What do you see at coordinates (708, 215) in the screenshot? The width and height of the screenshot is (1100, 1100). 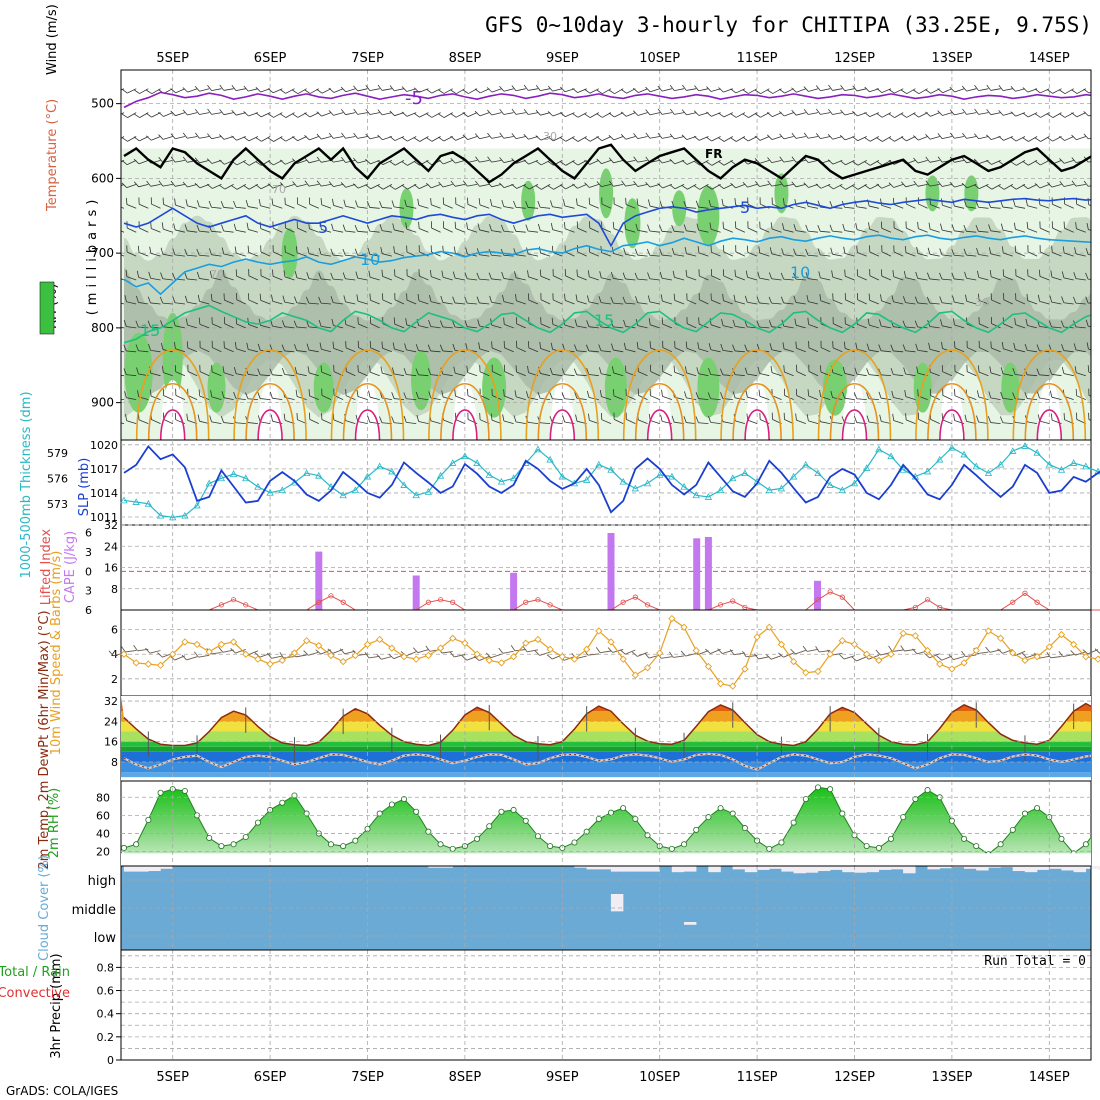 I see `rh-cell` at bounding box center [708, 215].